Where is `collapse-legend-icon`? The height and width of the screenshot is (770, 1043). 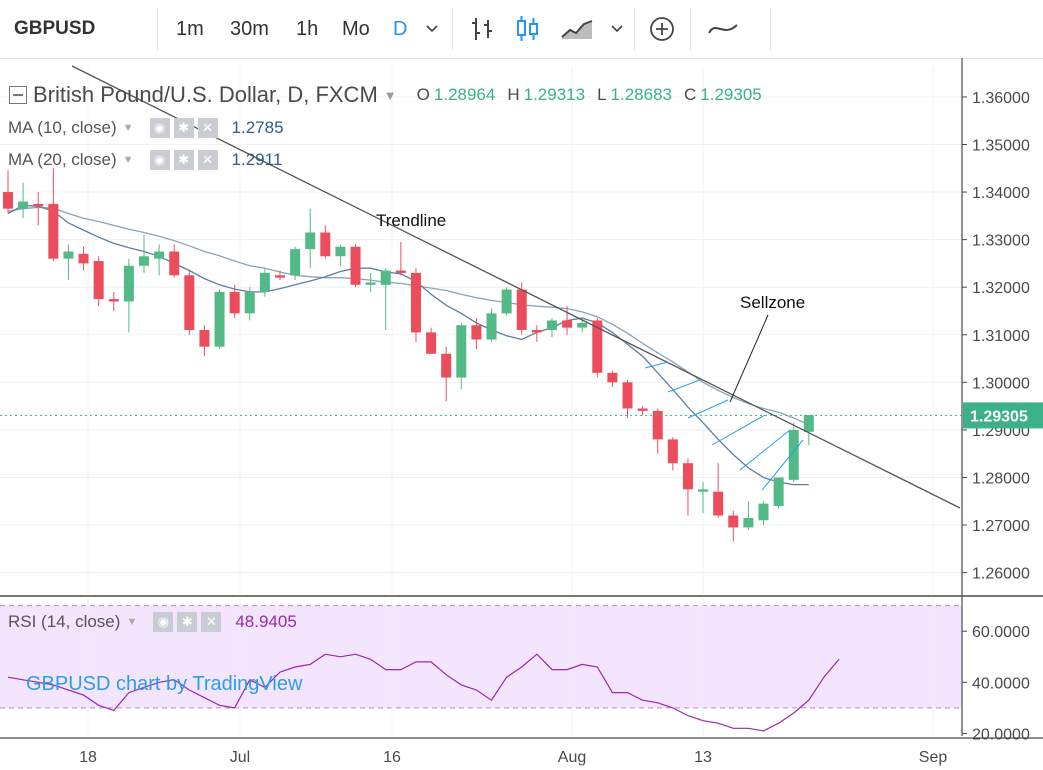
collapse-legend-icon is located at coordinates (18, 95).